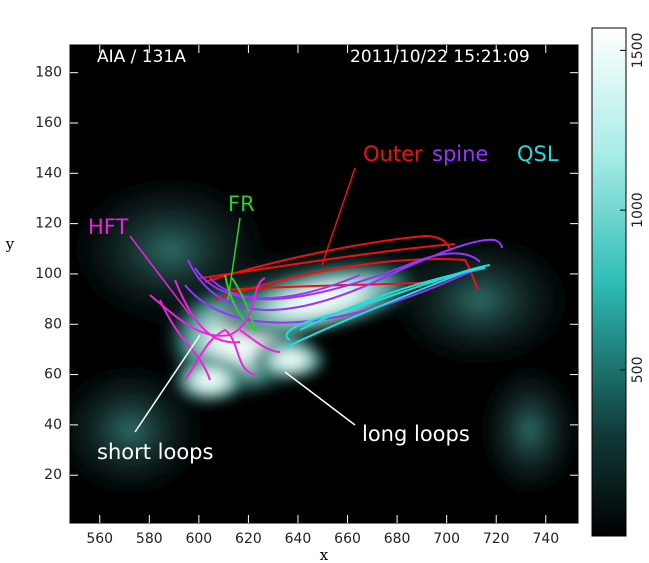 This screenshot has height=563, width=649. I want to click on y-tick-label: 100, so click(48, 274).